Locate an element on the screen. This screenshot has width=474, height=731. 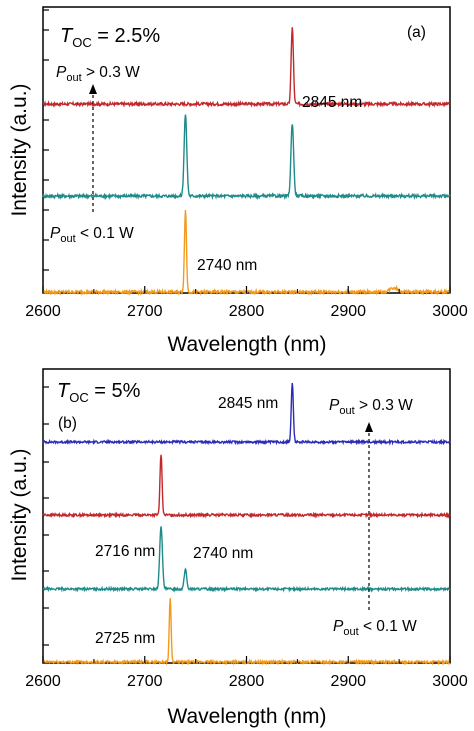
panel-a-arrowhead is located at coordinates (93, 89).